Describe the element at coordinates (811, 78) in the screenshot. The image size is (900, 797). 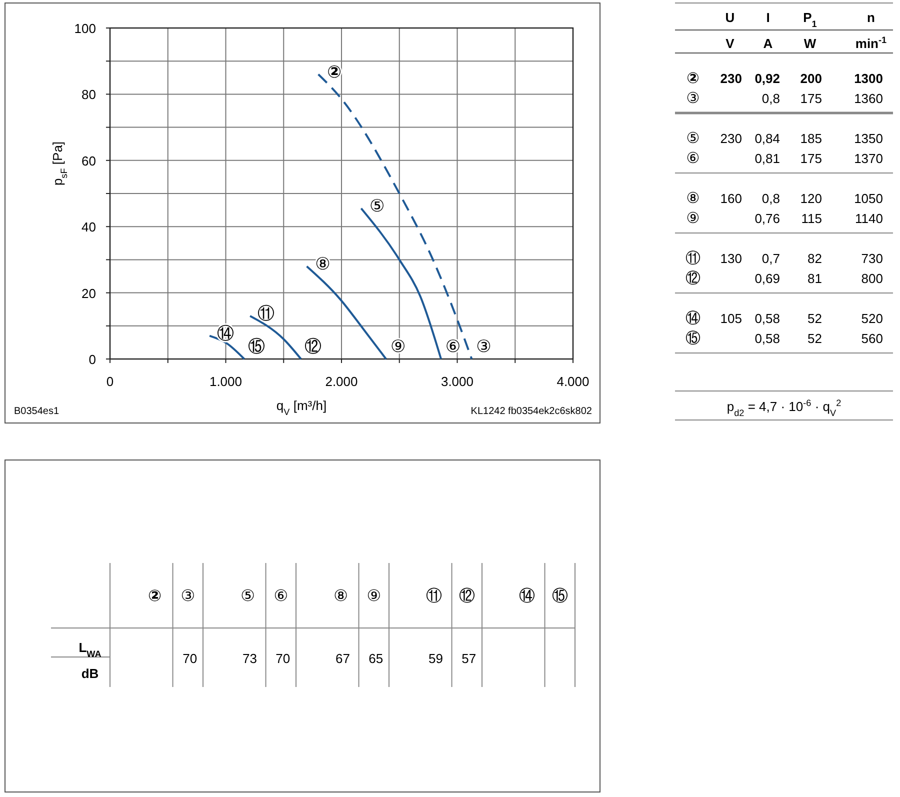
I see `text: 200` at that location.